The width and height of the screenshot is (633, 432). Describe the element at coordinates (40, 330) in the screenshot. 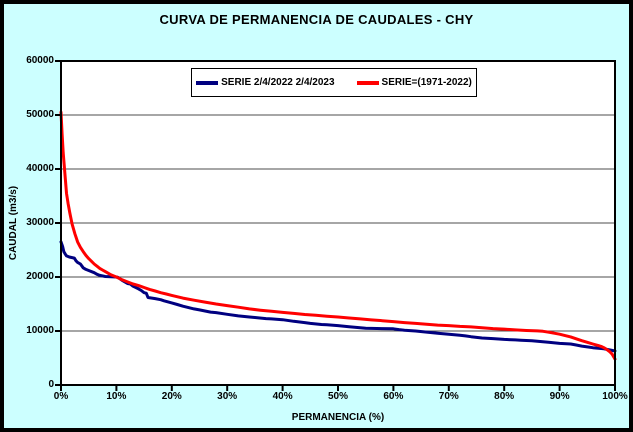

I see `y-tick-label: 10000` at that location.